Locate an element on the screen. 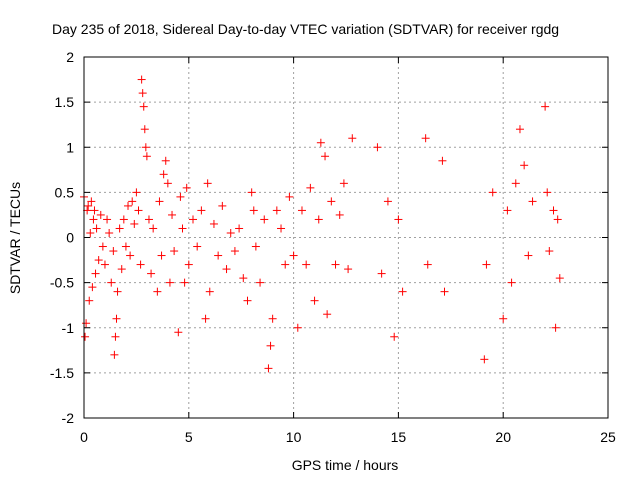 The image size is (640, 480). x-tick-label: 25 is located at coordinates (608, 437).